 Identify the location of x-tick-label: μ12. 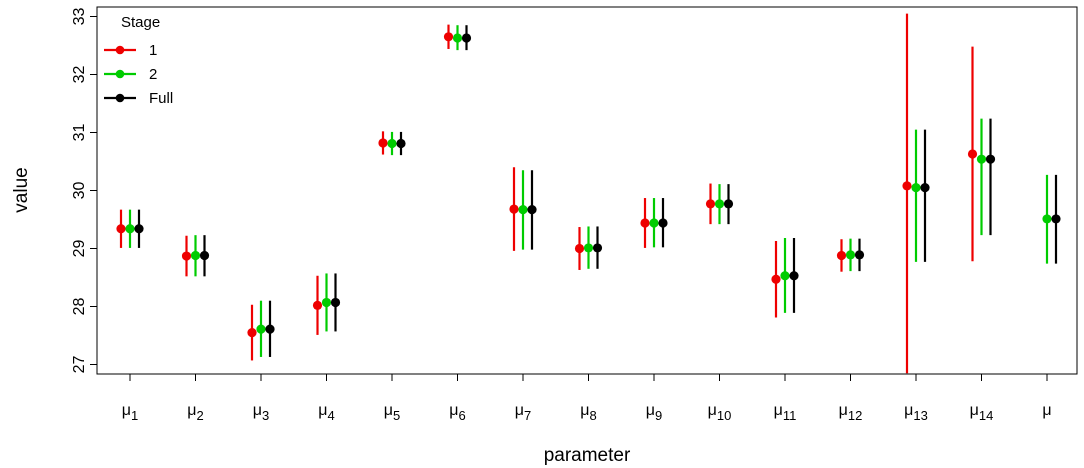
(851, 412).